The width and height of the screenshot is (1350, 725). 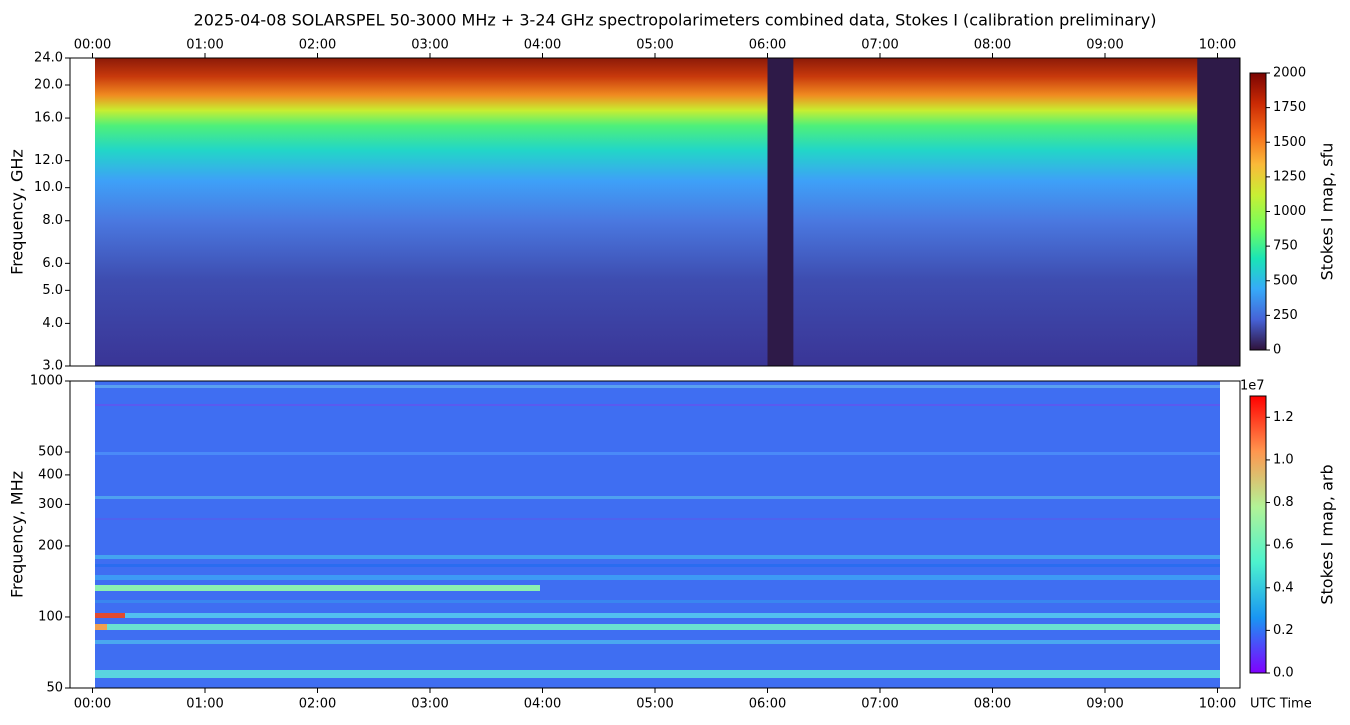 What do you see at coordinates (1283, 673) in the screenshot?
I see `colorbar-tick-label: 0.0` at bounding box center [1283, 673].